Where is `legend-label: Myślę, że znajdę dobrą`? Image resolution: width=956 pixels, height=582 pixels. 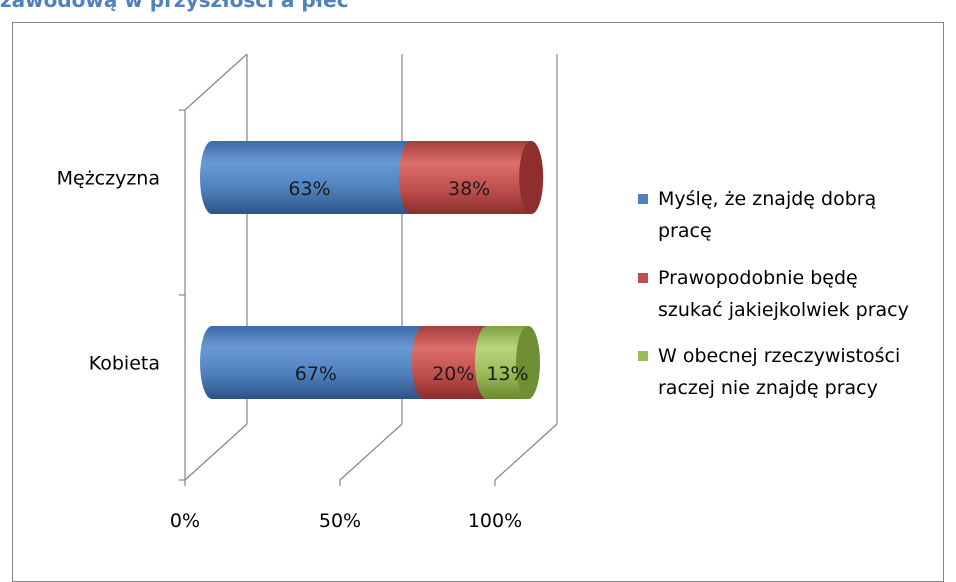
legend-label: Myślę, że znajdę dobrą is located at coordinates (767, 199).